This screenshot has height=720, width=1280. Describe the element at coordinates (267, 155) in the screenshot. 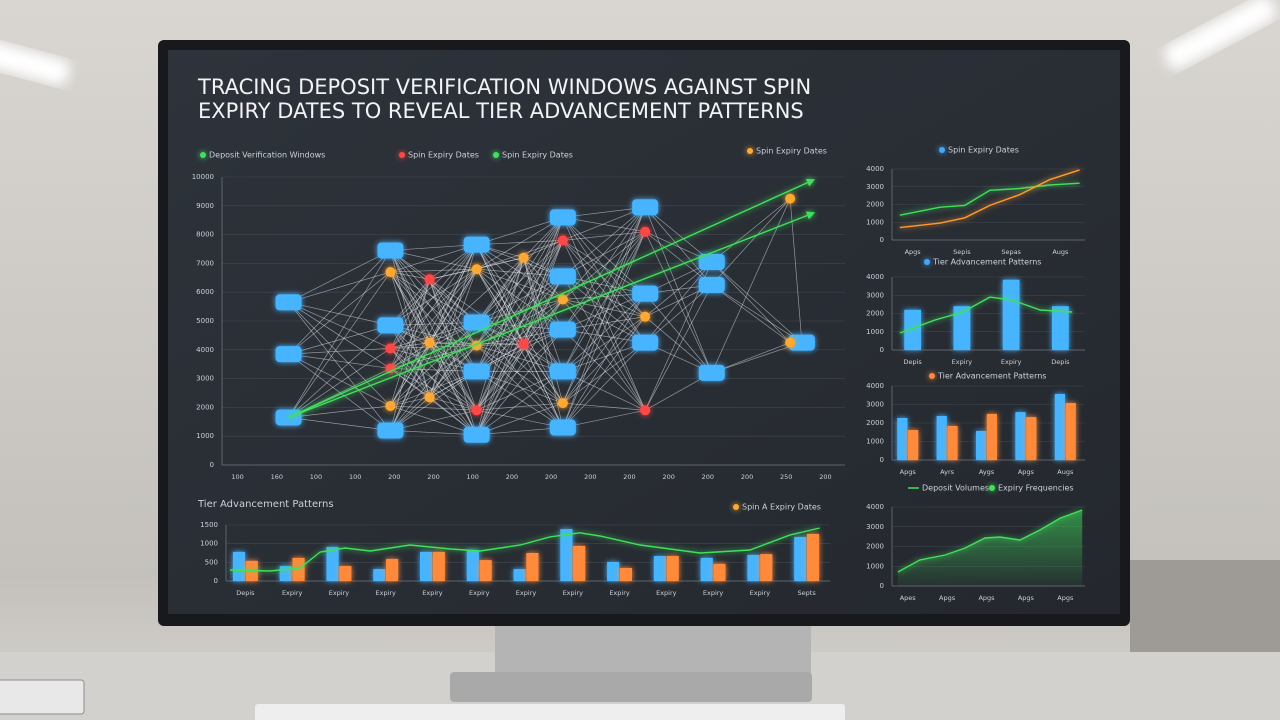

I see `legend-label: Deposit Verification Windows` at that location.